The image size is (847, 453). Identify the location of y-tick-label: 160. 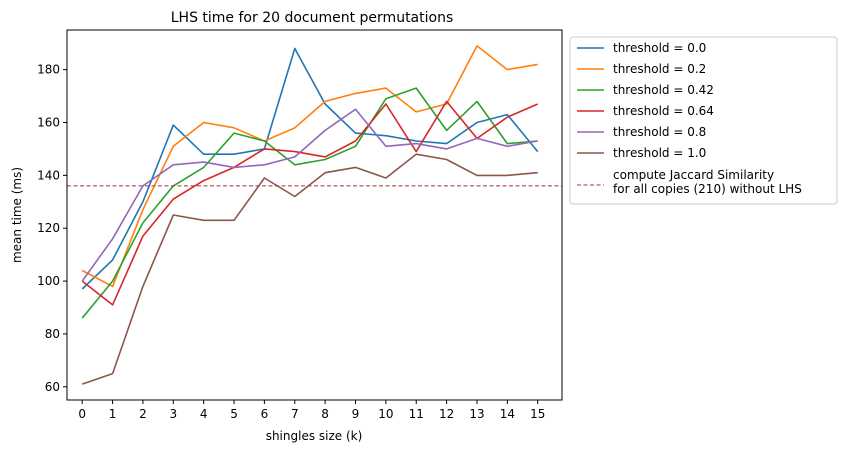
(48, 123).